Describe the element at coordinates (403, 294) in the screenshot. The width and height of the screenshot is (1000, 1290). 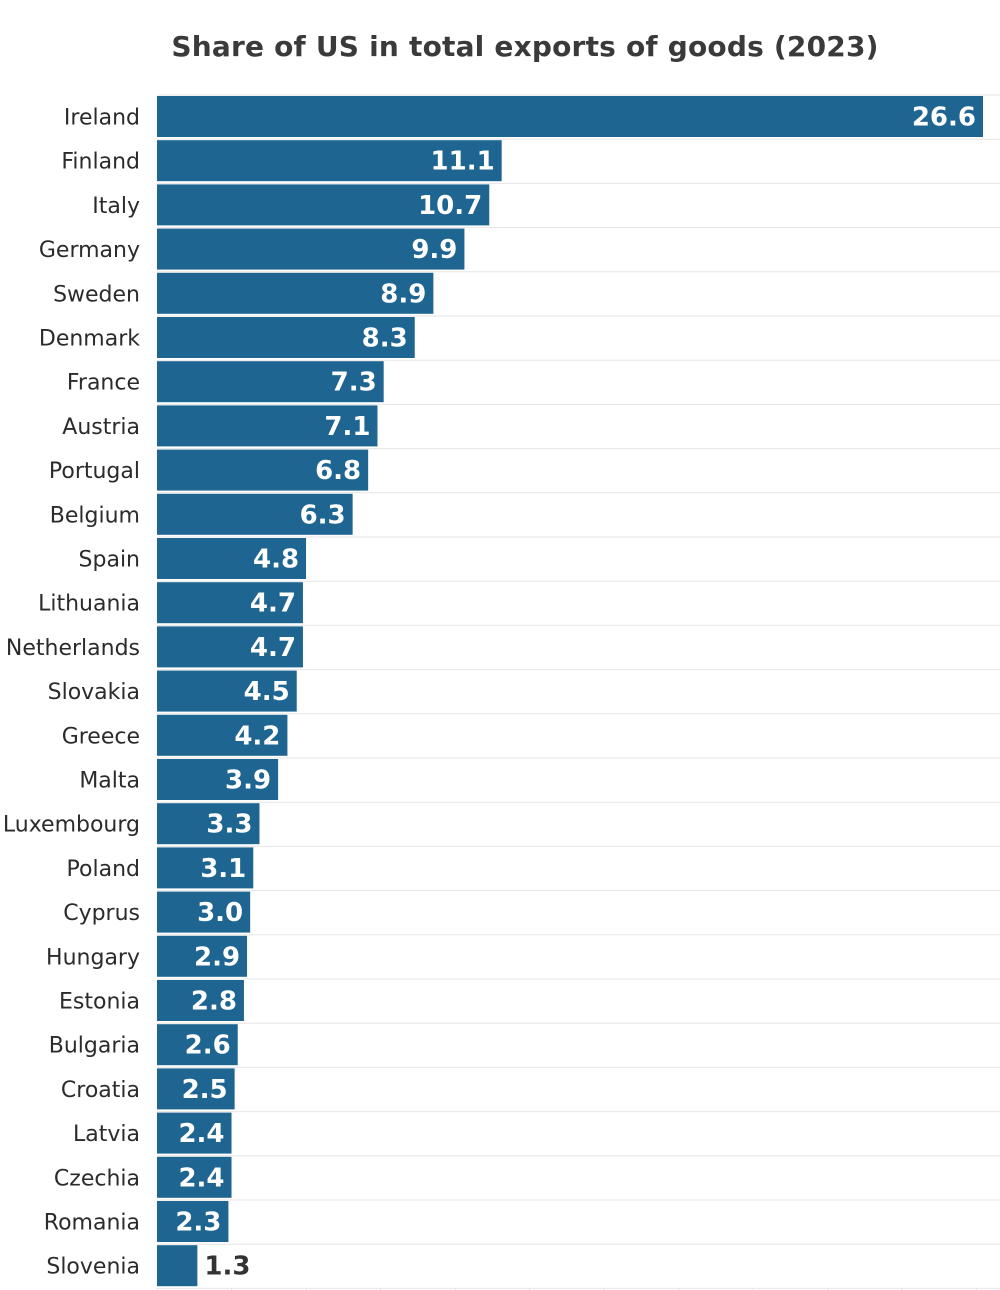
I see `value-label: 8.9` at that location.